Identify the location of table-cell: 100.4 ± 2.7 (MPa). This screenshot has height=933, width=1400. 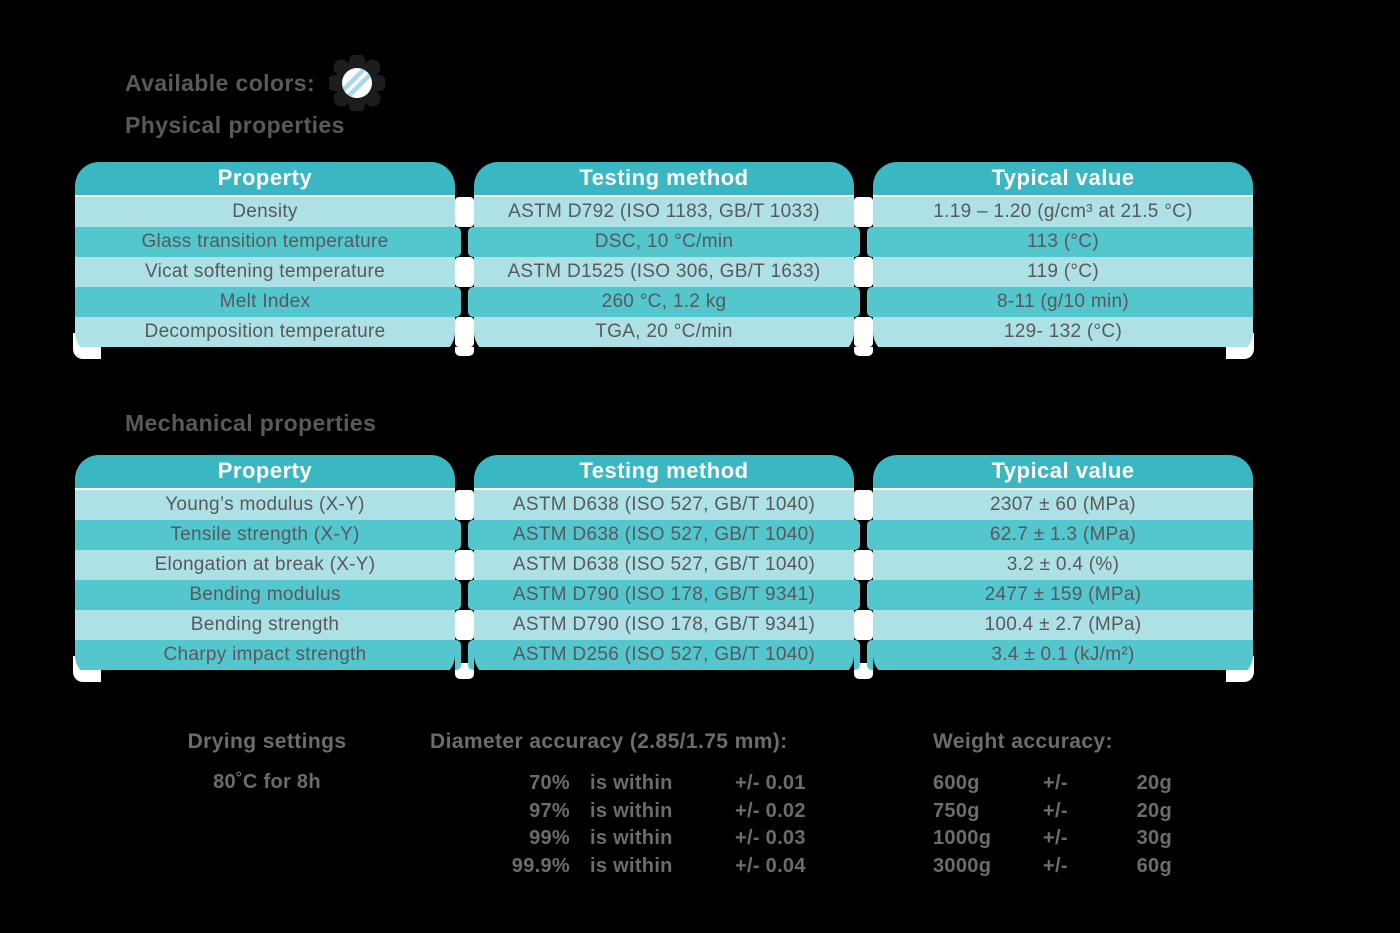
(1063, 625).